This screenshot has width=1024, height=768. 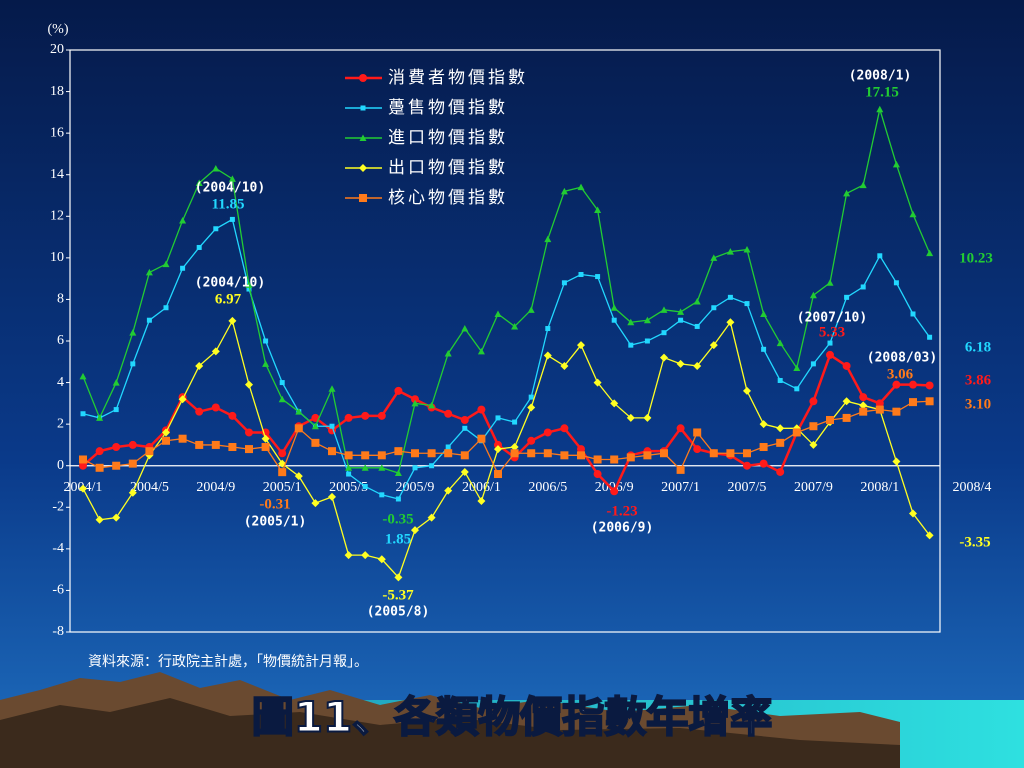 I want to click on y-tick-label: 4, so click(x=60, y=382).